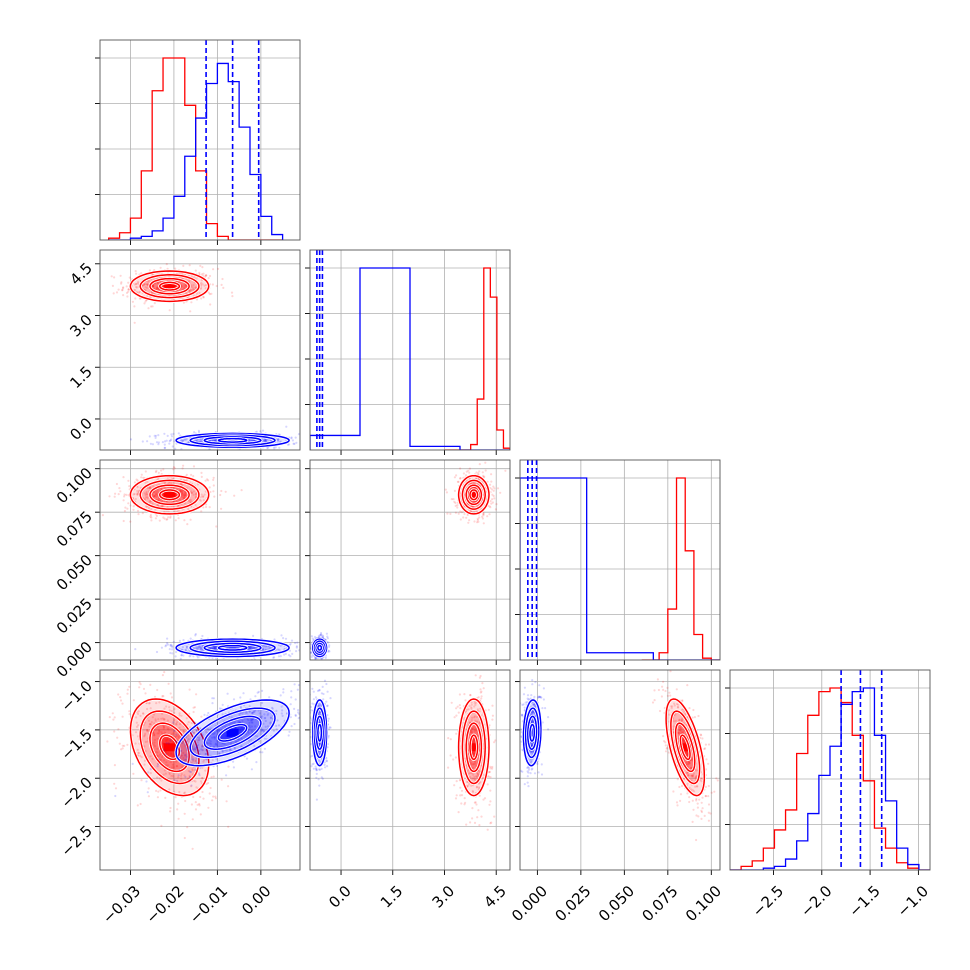  I want to click on y-tick-label: −2.5, so click(77, 841).